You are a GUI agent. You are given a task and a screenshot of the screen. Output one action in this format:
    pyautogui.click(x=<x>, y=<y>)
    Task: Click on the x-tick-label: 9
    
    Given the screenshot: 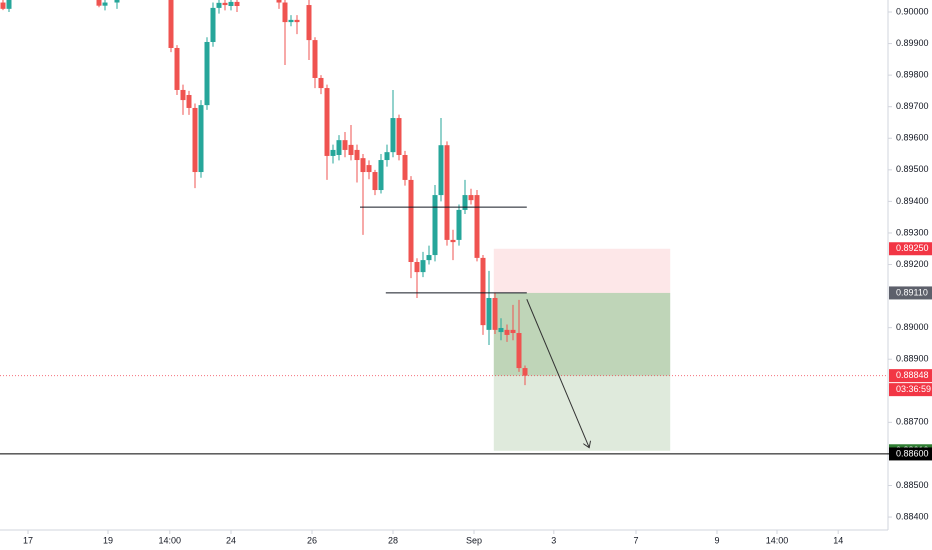 What is the action you would take?
    pyautogui.click(x=716, y=540)
    